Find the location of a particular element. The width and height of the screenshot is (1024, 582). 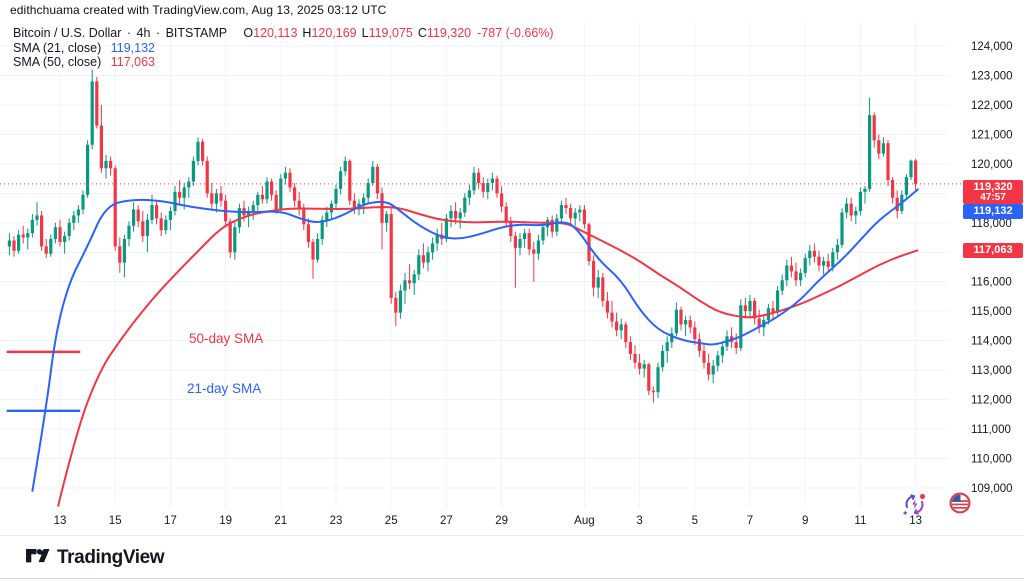

tradingview-logo-text: TradingView is located at coordinates (111, 557).